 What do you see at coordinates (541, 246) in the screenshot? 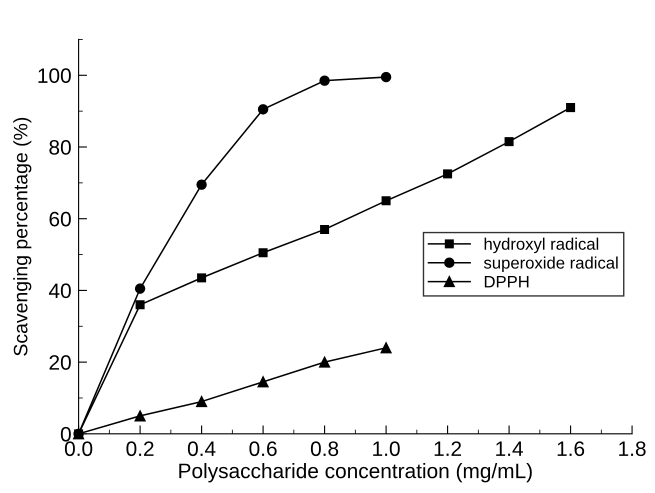
I see `legend-label: hydroxyl radical` at bounding box center [541, 246].